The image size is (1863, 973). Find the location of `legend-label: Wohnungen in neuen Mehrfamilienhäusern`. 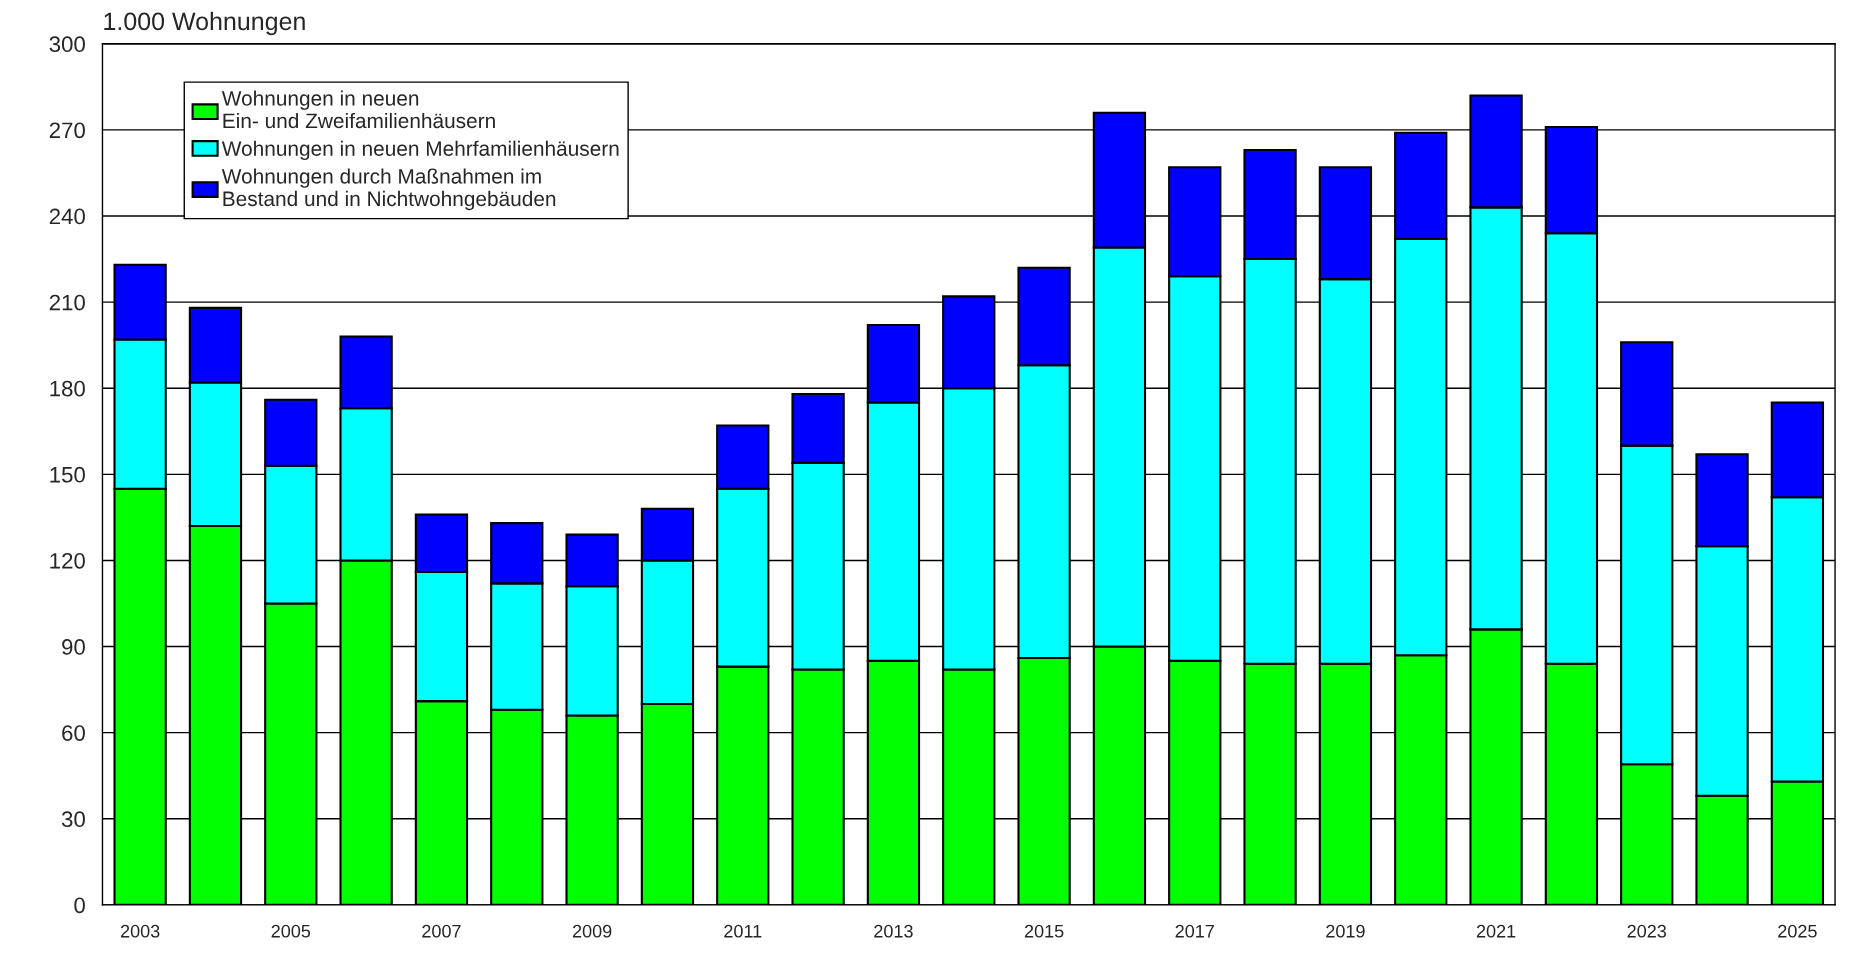

legend-label: Wohnungen in neuen Mehrfamilienhäusern is located at coordinates (420, 150).